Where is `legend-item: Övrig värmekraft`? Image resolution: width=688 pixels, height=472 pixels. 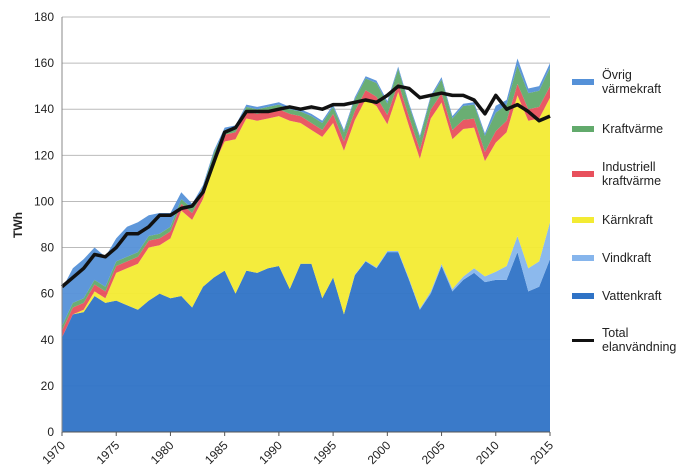 legend-item: Övrig värmekraft is located at coordinates (630, 82).